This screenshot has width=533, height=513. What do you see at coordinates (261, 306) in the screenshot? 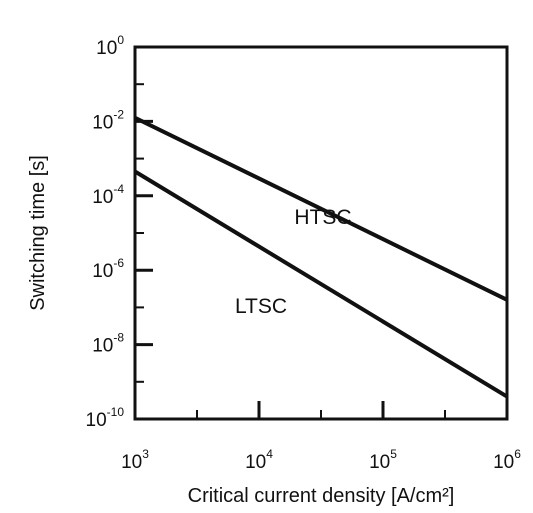
I see `series-label-ltsc: LTSC` at bounding box center [261, 306].